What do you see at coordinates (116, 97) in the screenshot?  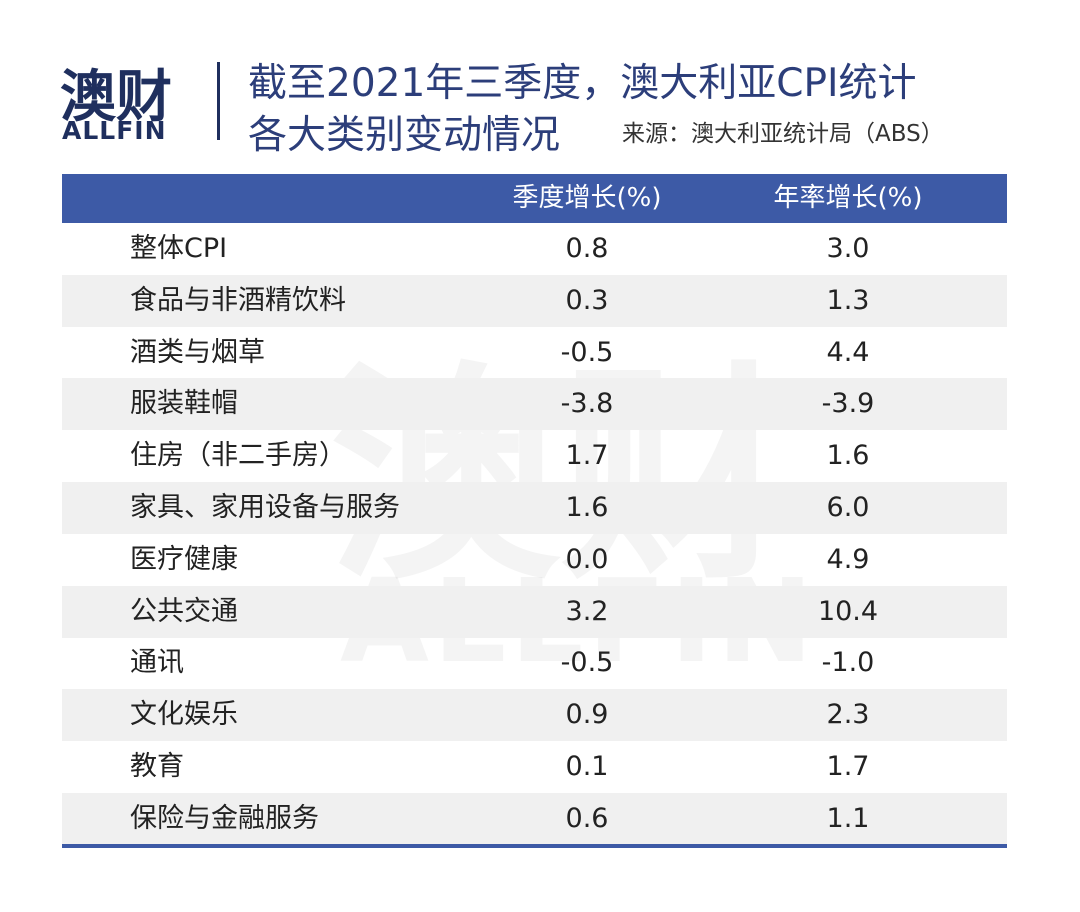 I see `logo: 澳财` at bounding box center [116, 97].